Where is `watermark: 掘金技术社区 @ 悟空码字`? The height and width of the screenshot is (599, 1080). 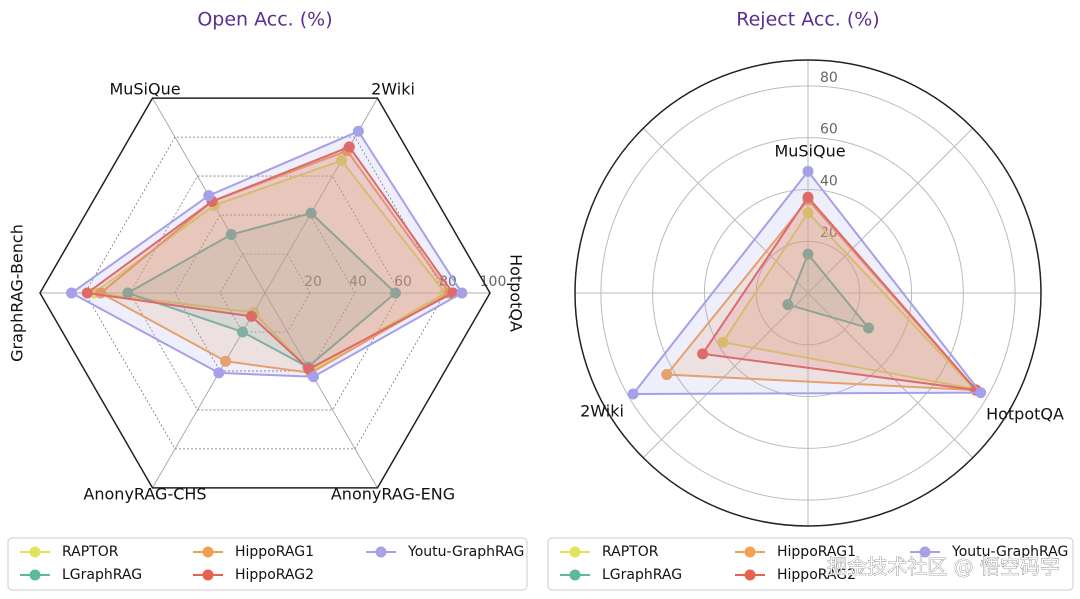 watermark: 掘金技术社区 @ 悟空码字 is located at coordinates (943, 567).